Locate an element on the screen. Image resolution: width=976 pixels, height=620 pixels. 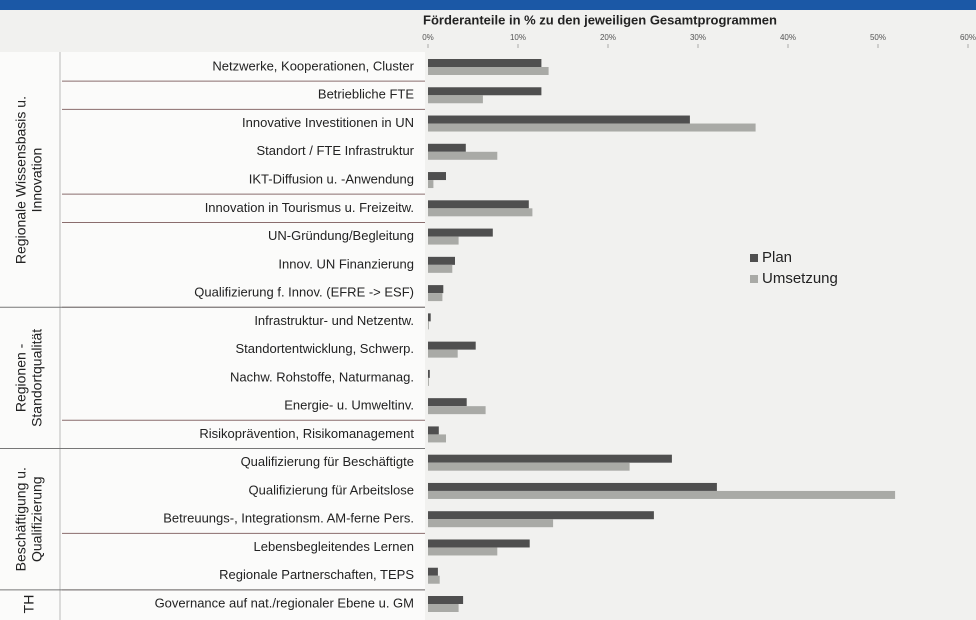
top-band is located at coordinates (488, 5).